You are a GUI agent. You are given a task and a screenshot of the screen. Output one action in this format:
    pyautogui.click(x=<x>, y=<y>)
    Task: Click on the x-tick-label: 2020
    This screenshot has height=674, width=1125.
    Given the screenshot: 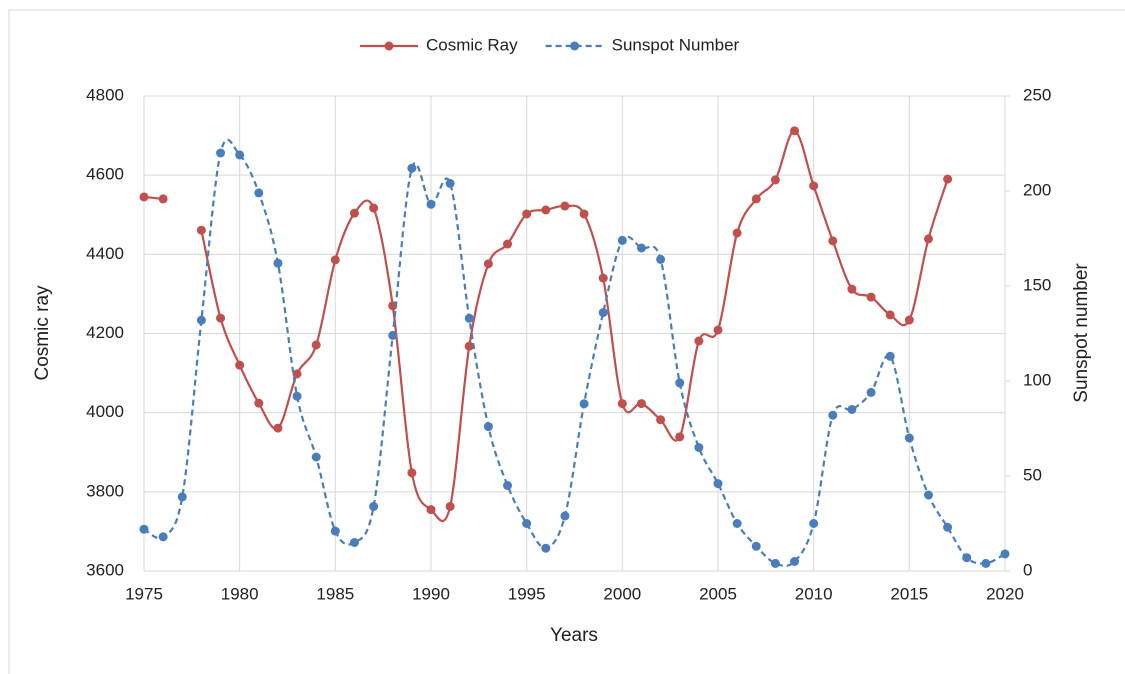 What is the action you would take?
    pyautogui.click(x=1005, y=593)
    